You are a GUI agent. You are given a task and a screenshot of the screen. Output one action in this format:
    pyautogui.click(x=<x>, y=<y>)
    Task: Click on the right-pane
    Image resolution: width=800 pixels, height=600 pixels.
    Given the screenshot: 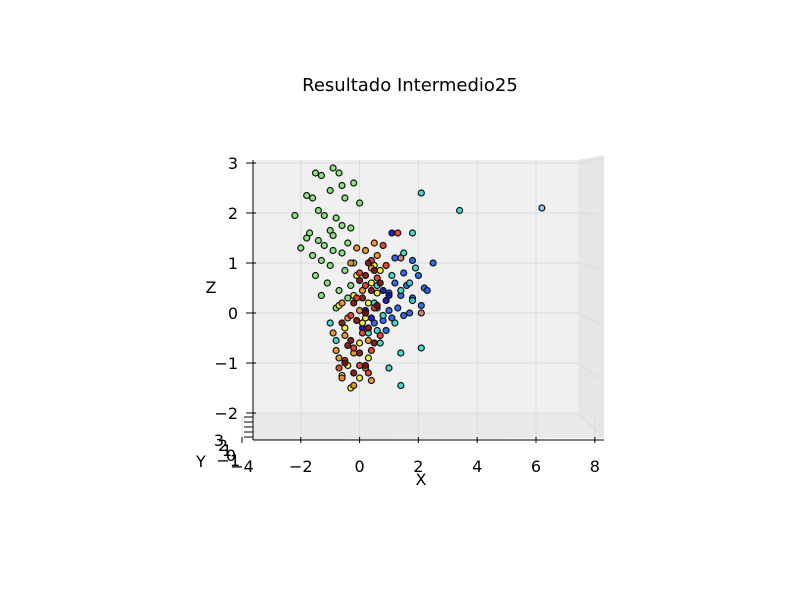 What is the action you would take?
    pyautogui.click(x=591, y=296)
    